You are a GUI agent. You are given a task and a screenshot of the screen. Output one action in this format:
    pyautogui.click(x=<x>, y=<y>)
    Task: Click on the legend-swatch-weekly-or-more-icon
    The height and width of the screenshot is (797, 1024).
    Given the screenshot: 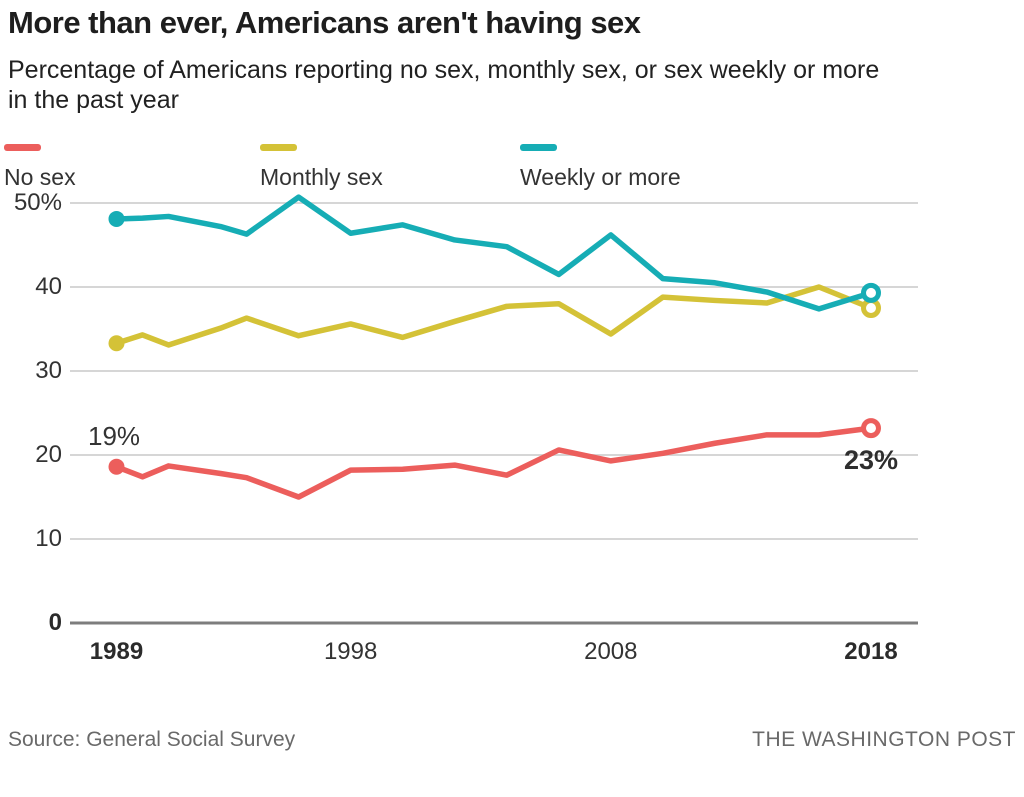 What is the action you would take?
    pyautogui.click(x=538, y=147)
    